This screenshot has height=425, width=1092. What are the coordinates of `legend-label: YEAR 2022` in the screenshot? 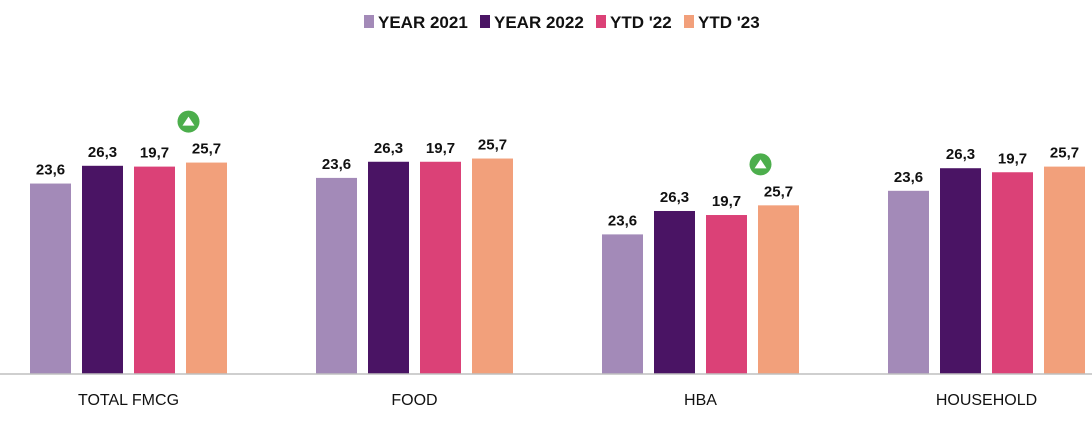 It's located at (539, 22).